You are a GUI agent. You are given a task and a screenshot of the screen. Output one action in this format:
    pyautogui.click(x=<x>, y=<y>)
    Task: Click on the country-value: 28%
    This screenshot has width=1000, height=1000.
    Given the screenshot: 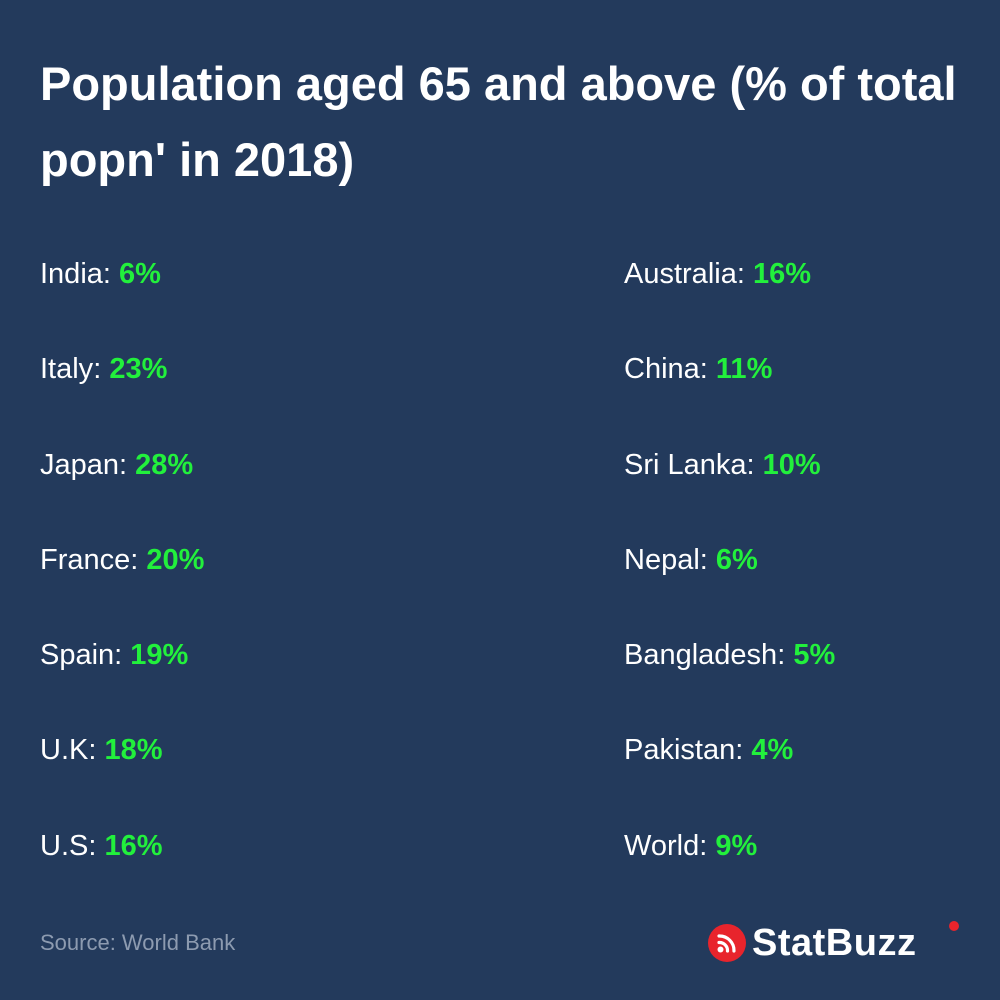 What is the action you would take?
    pyautogui.click(x=164, y=464)
    